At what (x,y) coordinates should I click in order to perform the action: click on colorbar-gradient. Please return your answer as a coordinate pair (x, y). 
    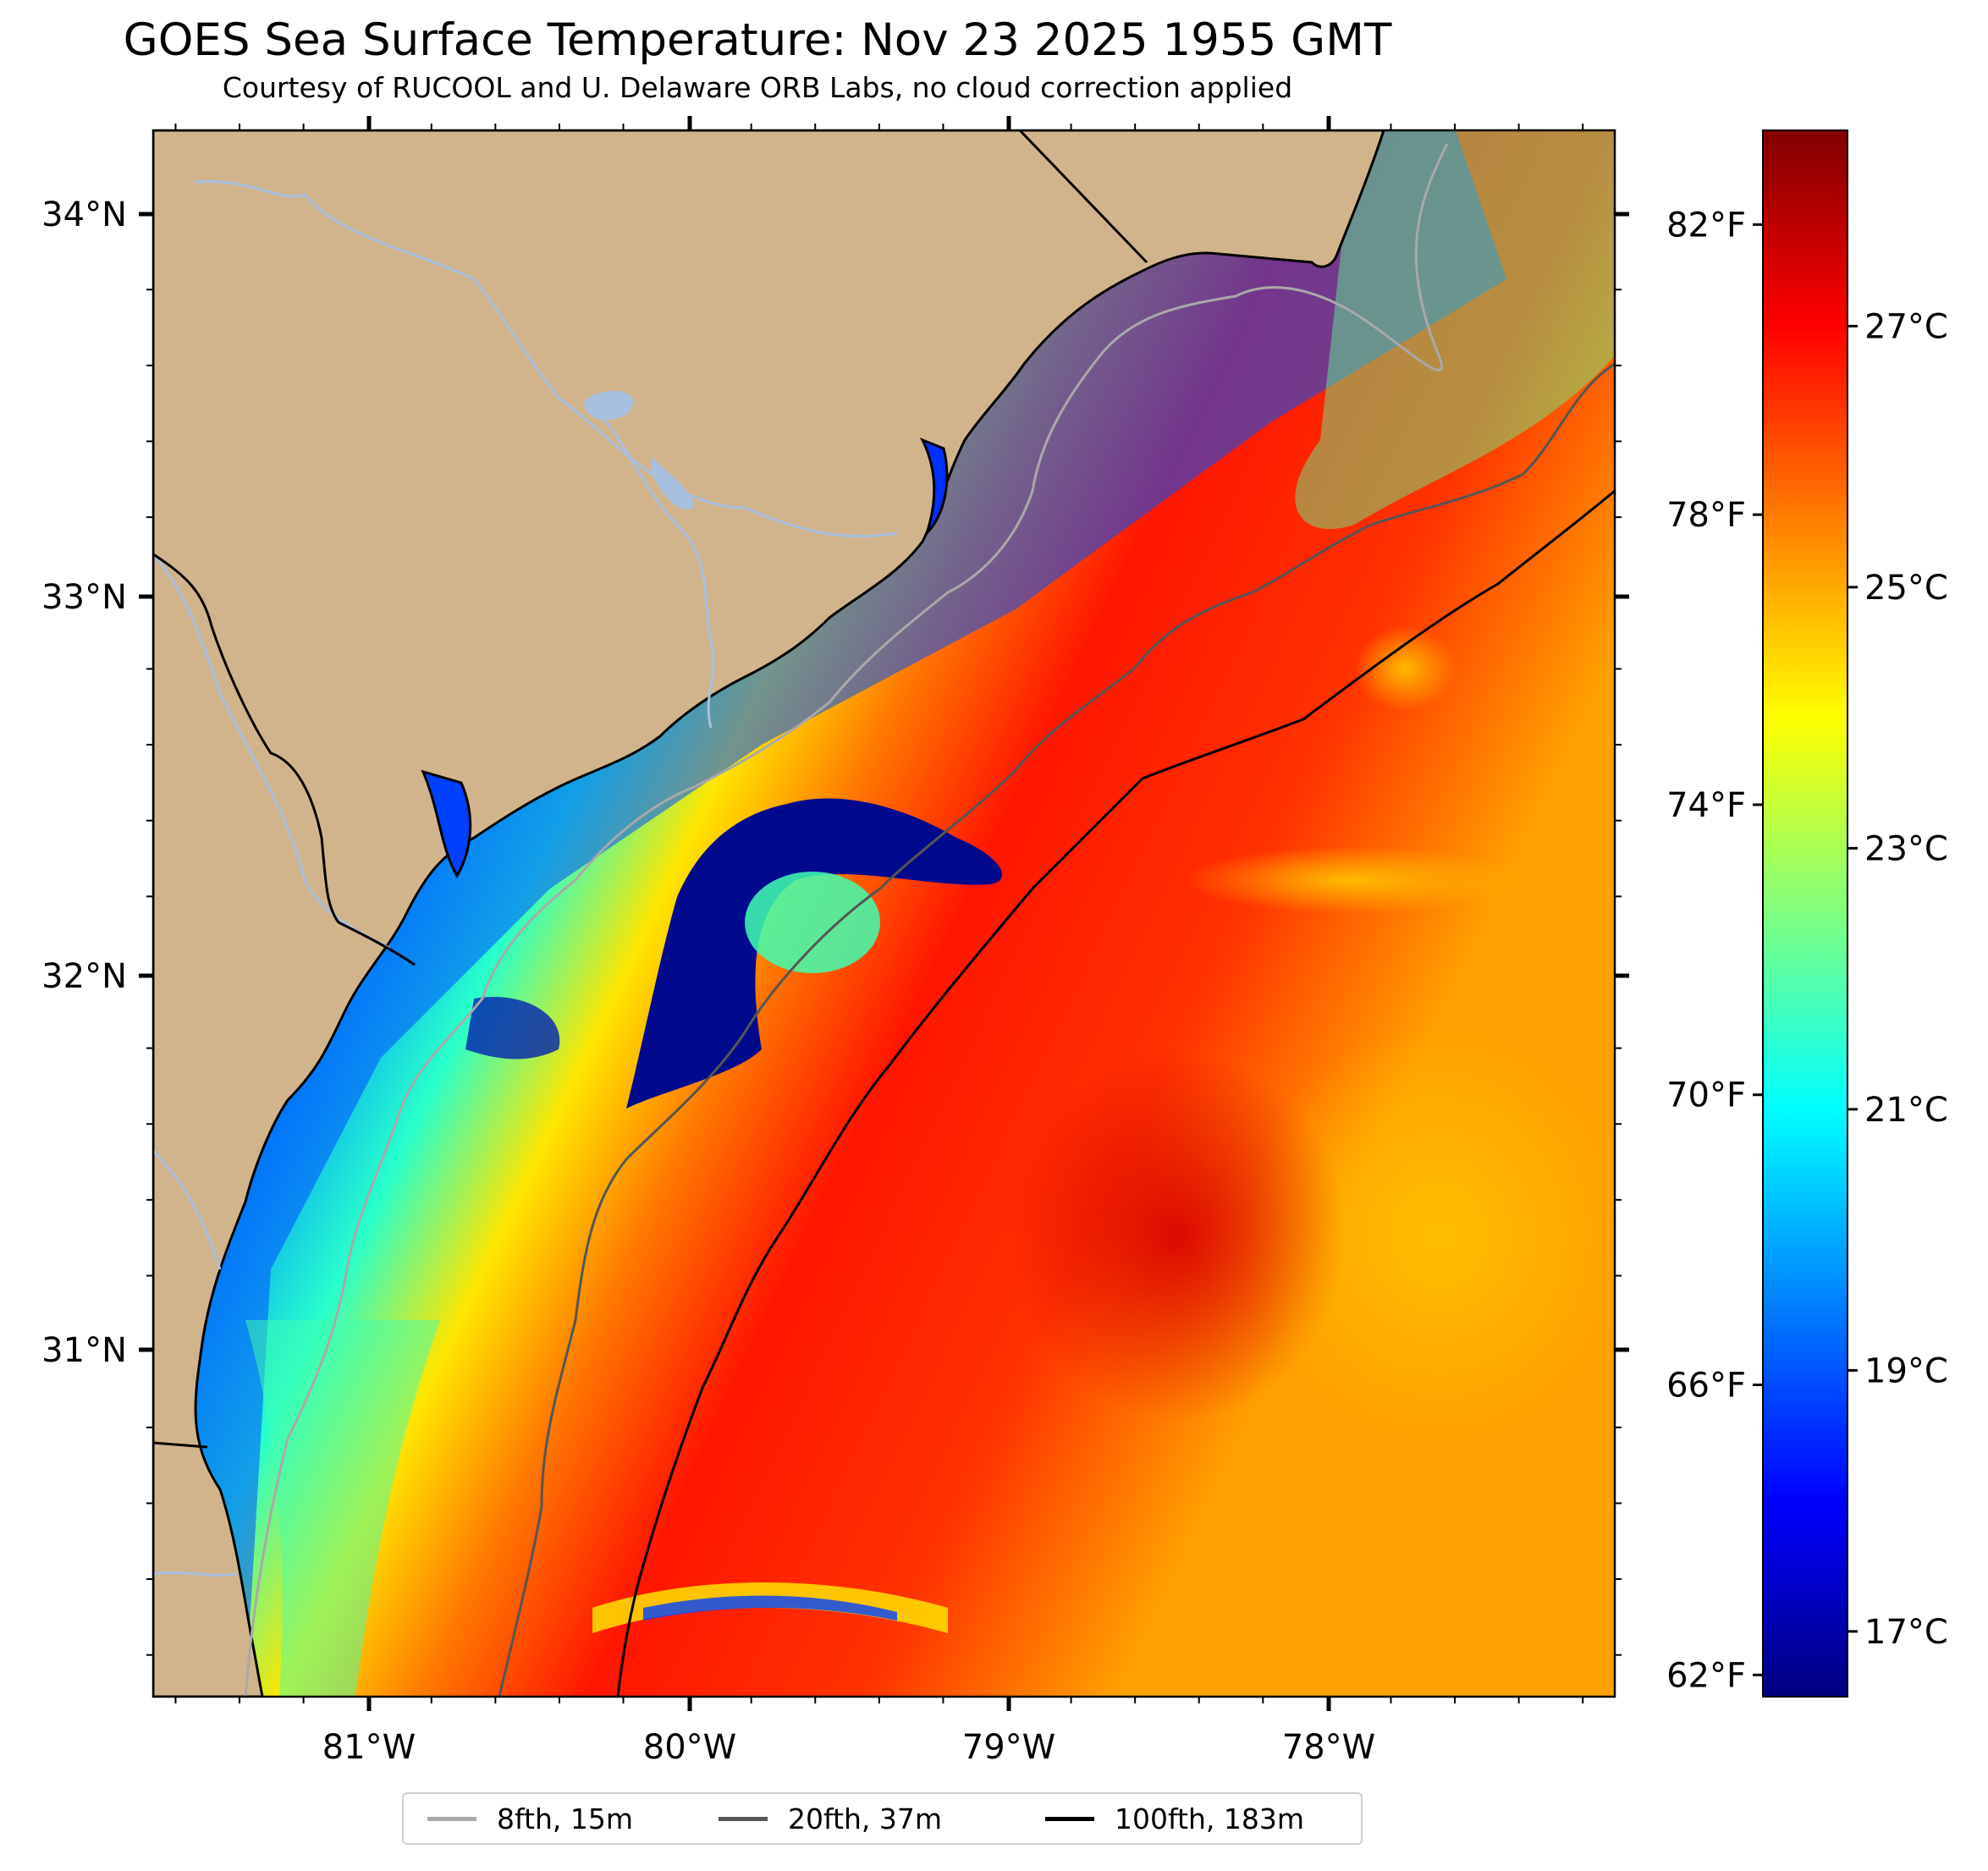
    Looking at the image, I should click on (1805, 914).